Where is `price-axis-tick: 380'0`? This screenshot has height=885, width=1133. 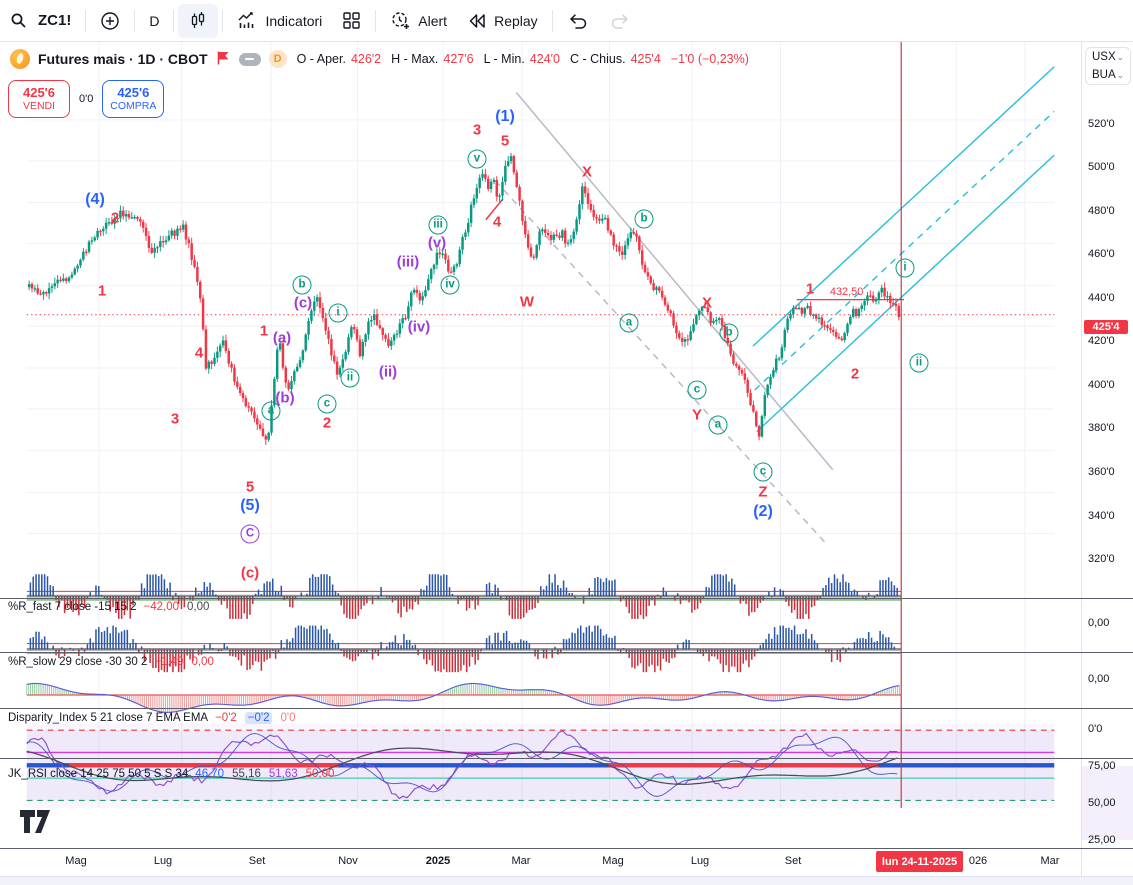
price-axis-tick: 380'0 is located at coordinates (1101, 428).